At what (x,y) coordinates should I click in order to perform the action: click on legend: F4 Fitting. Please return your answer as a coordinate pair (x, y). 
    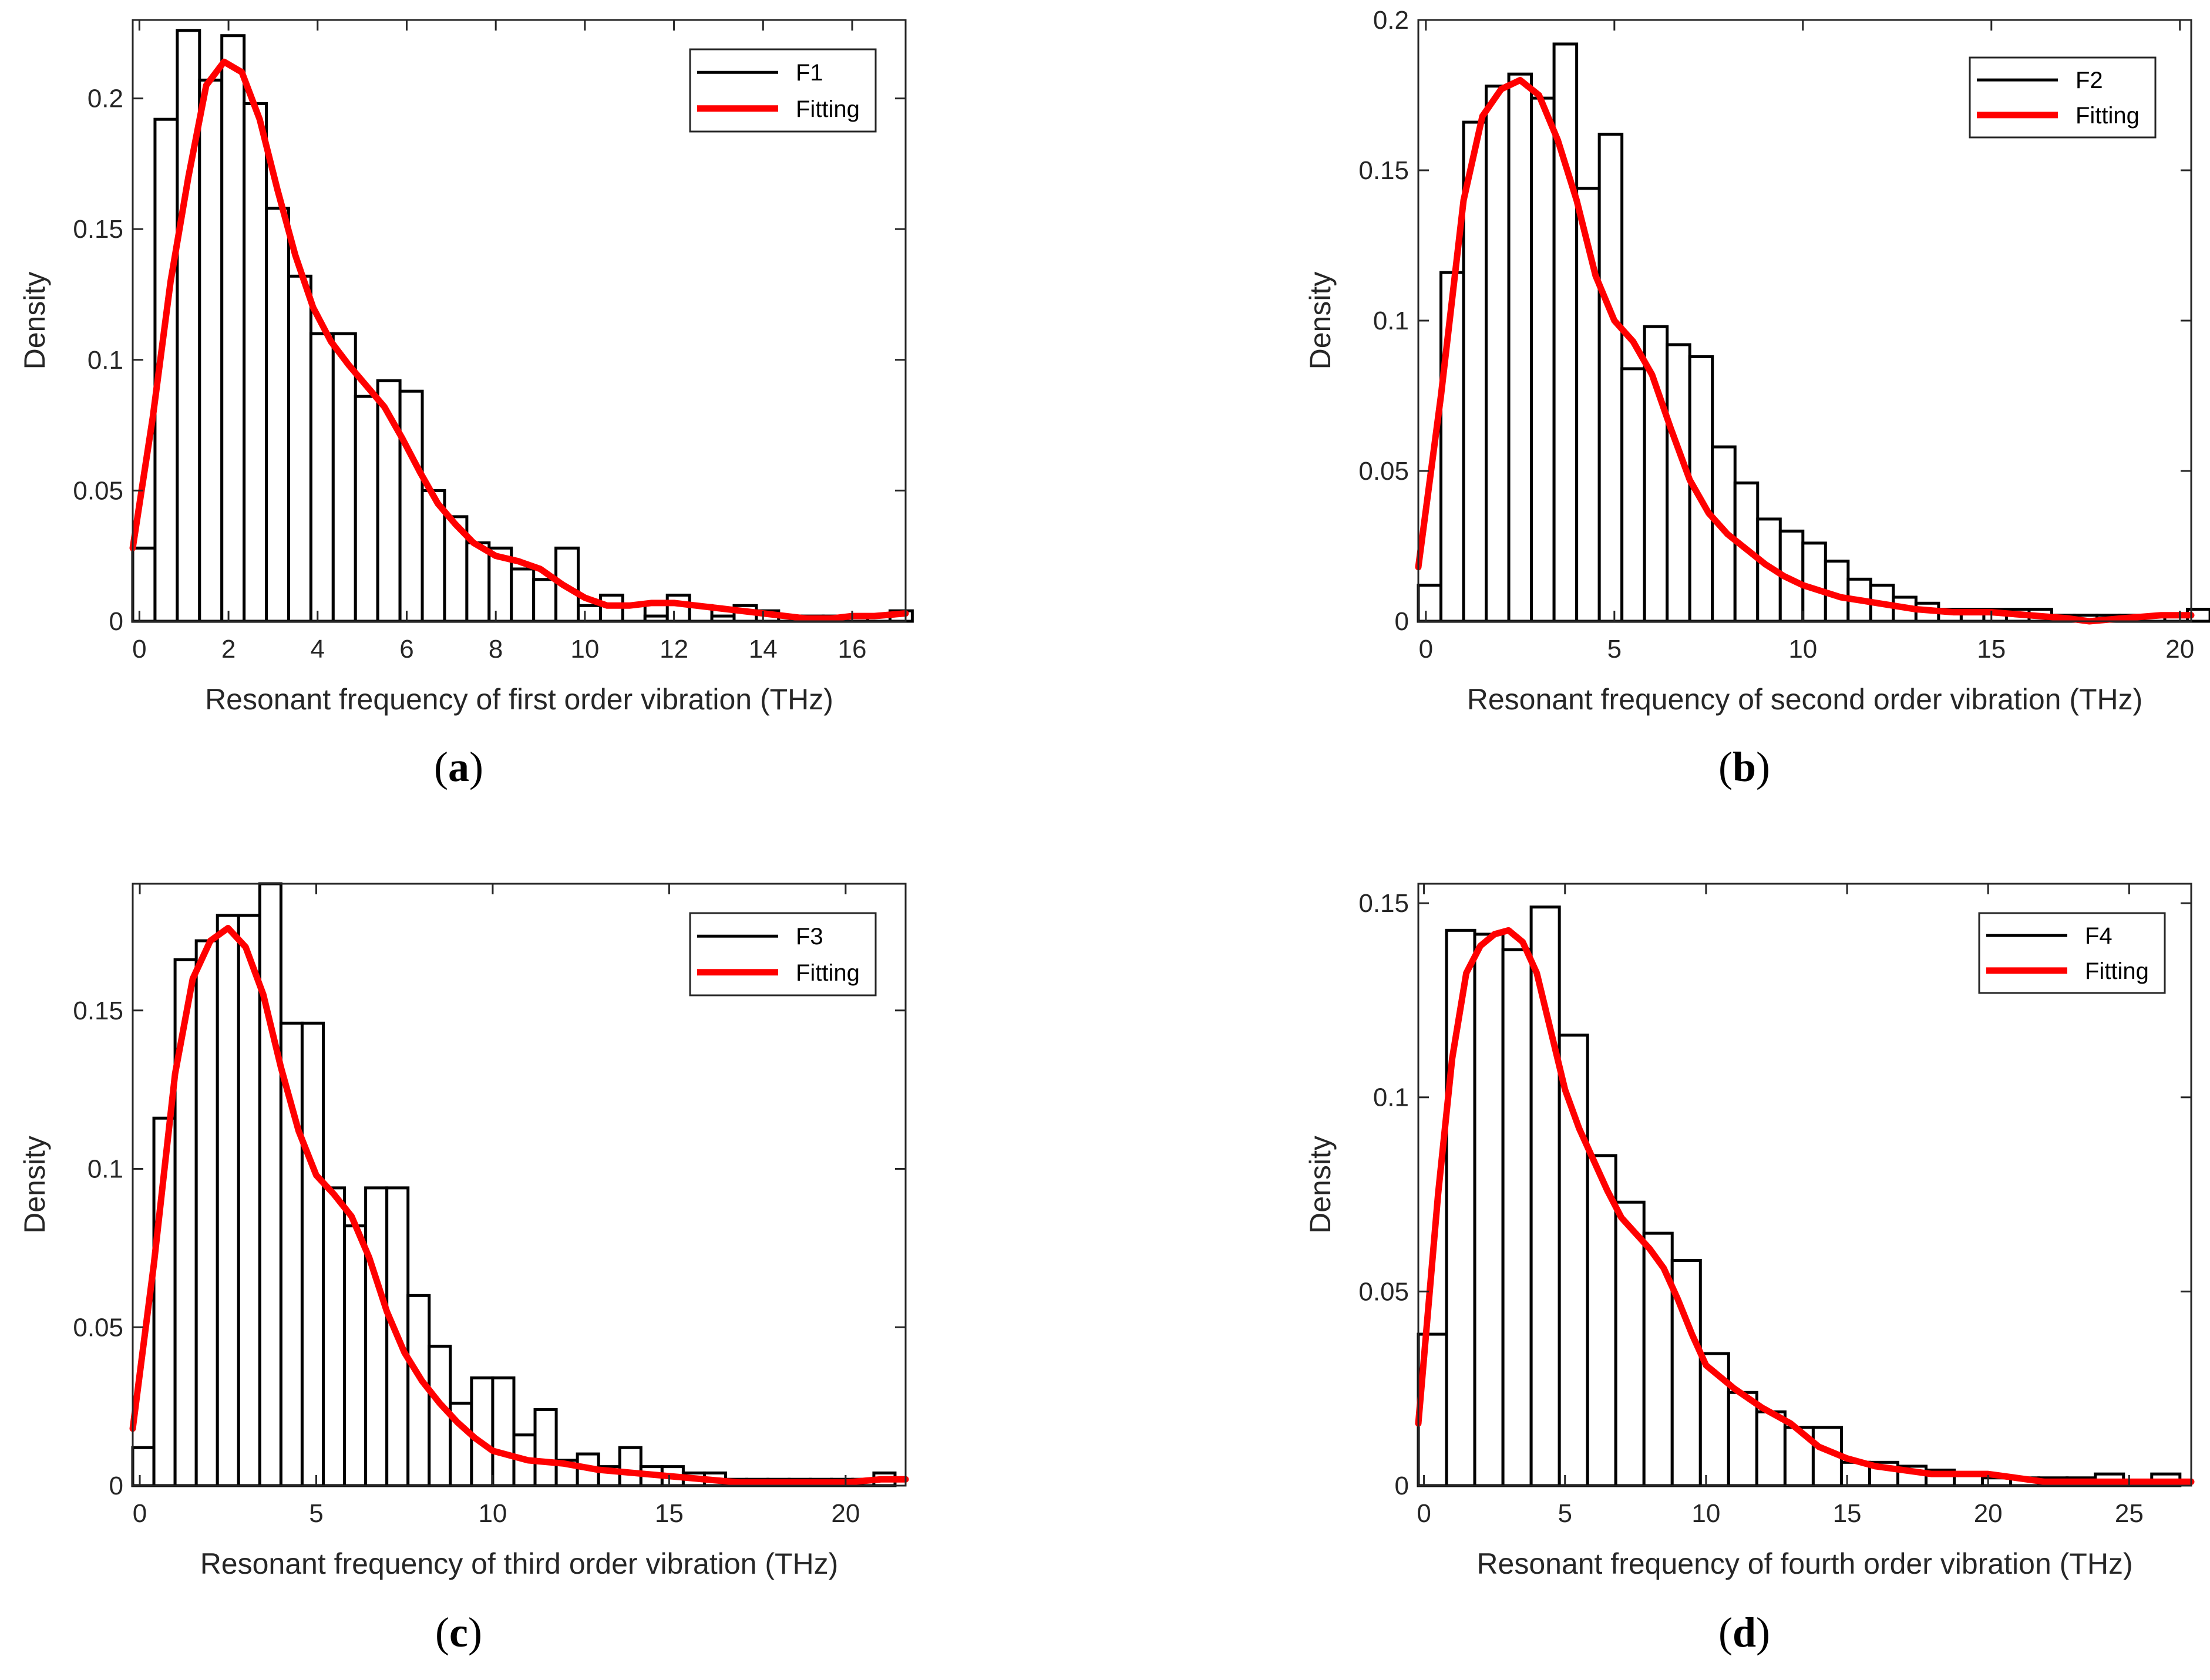
    Looking at the image, I should click on (2072, 953).